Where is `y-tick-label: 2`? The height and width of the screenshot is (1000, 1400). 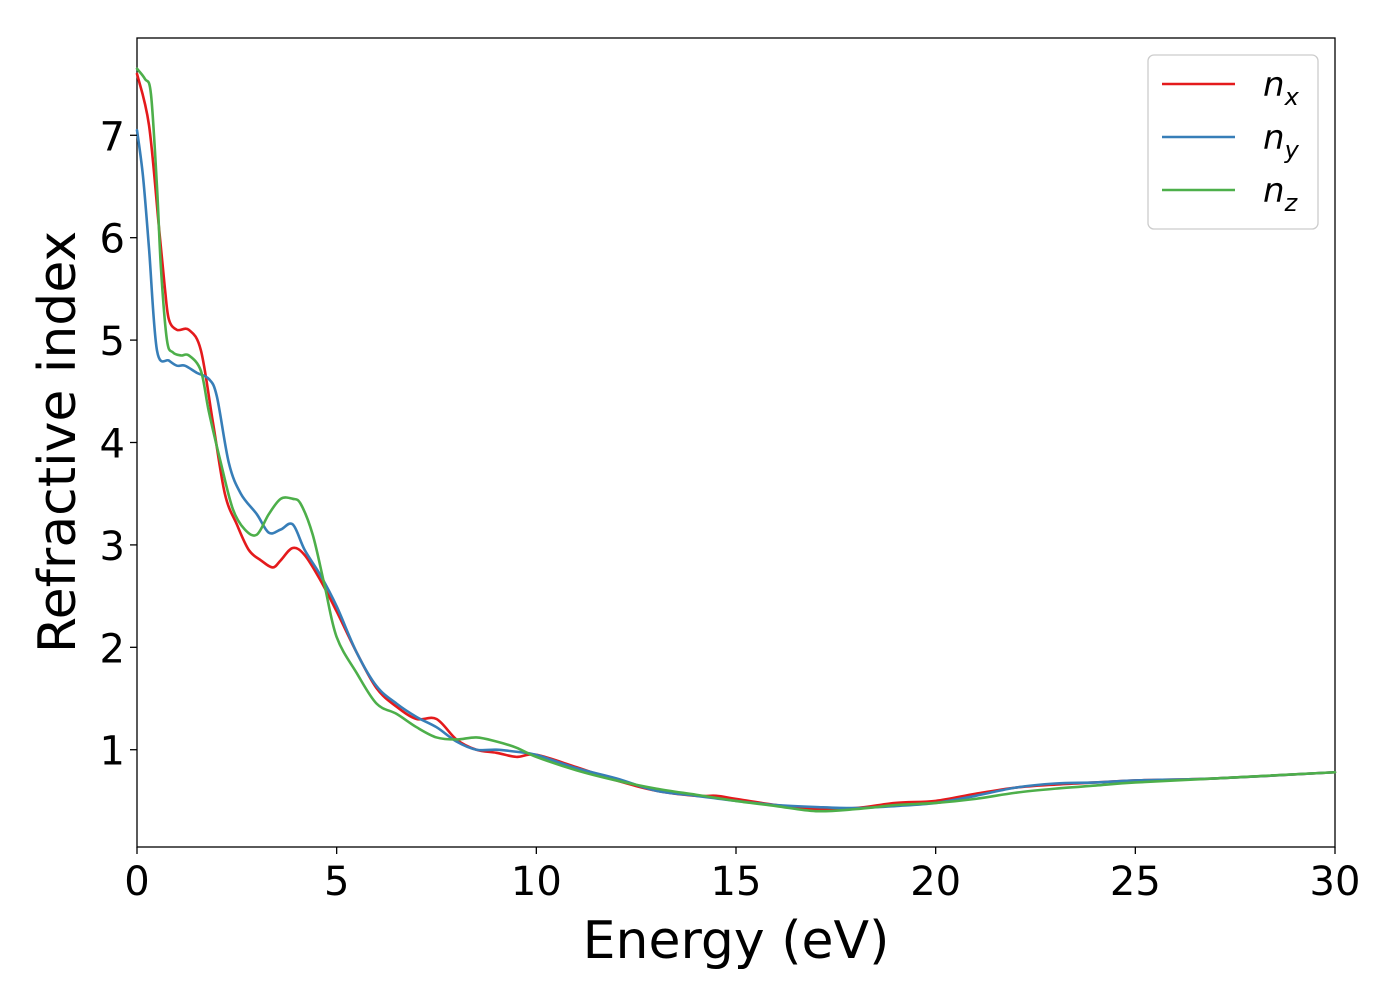
y-tick-label: 2 is located at coordinates (112, 649).